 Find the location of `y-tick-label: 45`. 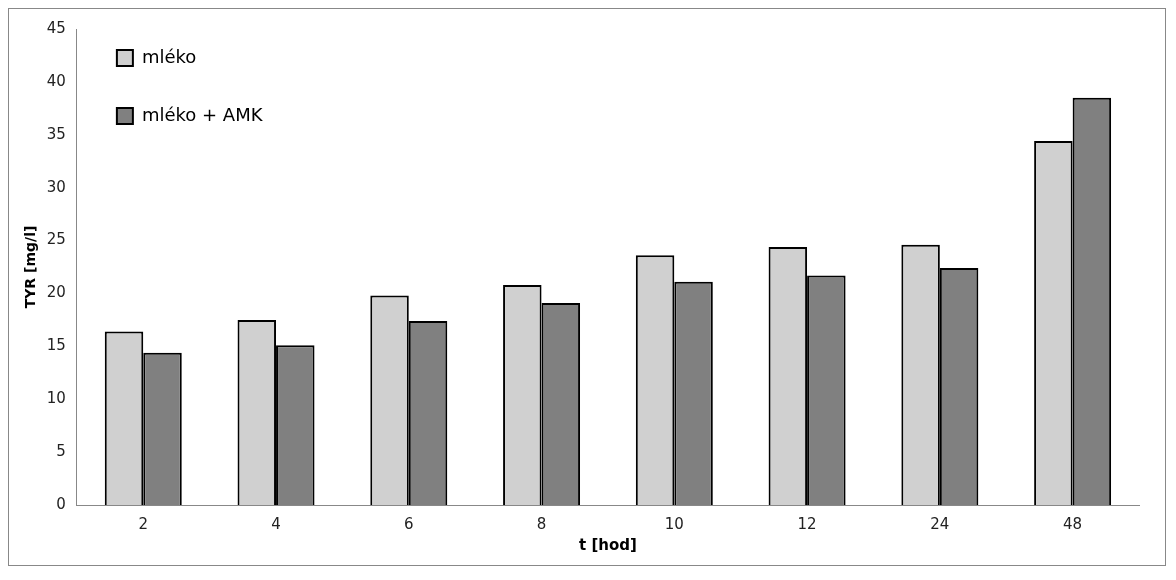

y-tick-label: 45 is located at coordinates (56, 27).